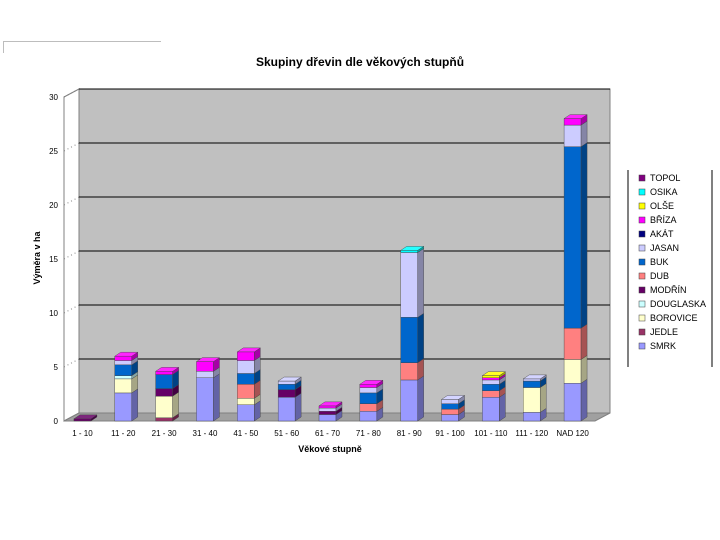 Image resolution: width=720 pixels, height=540 pixels. I want to click on legend-label: OLŠE, so click(662, 206).